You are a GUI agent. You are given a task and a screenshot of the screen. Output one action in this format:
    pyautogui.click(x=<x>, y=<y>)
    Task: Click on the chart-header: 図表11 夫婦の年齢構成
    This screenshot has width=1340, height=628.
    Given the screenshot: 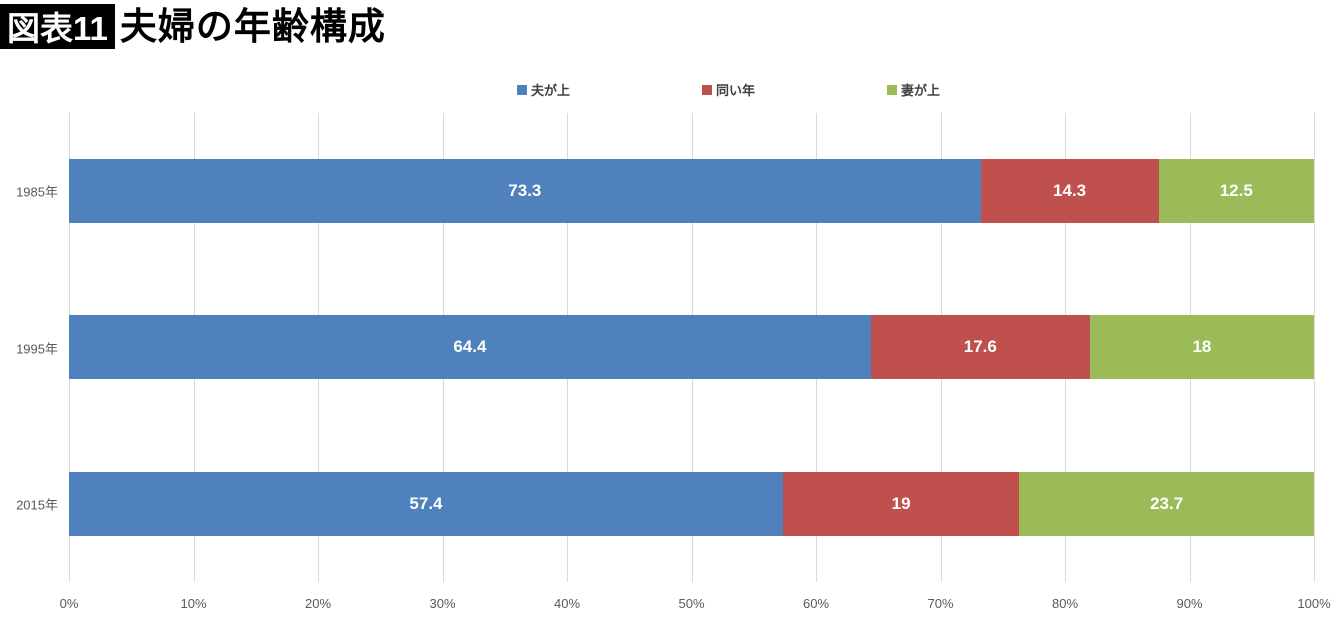 What is the action you would take?
    pyautogui.click(x=193, y=26)
    